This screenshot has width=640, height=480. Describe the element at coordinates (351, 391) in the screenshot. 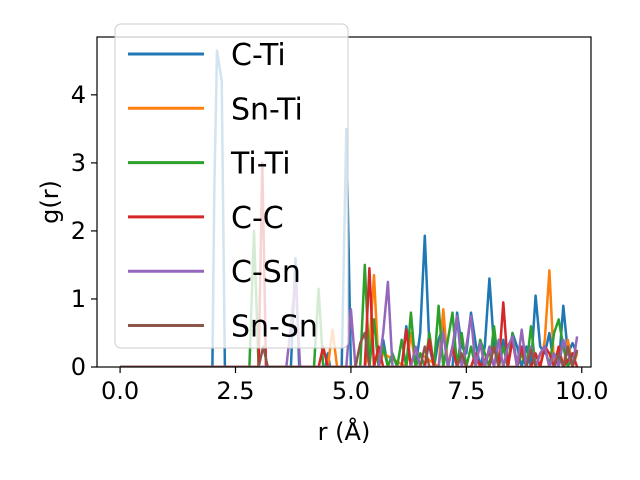

I see `x-tick-label: 5.0` at that location.